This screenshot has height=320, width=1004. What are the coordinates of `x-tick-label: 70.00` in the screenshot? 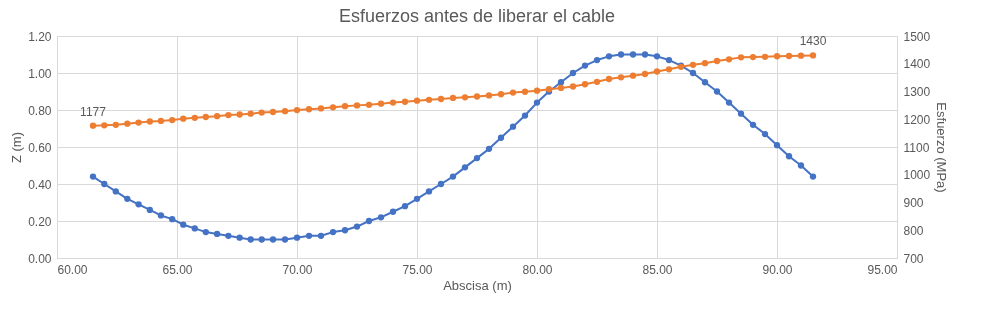 It's located at (297, 269).